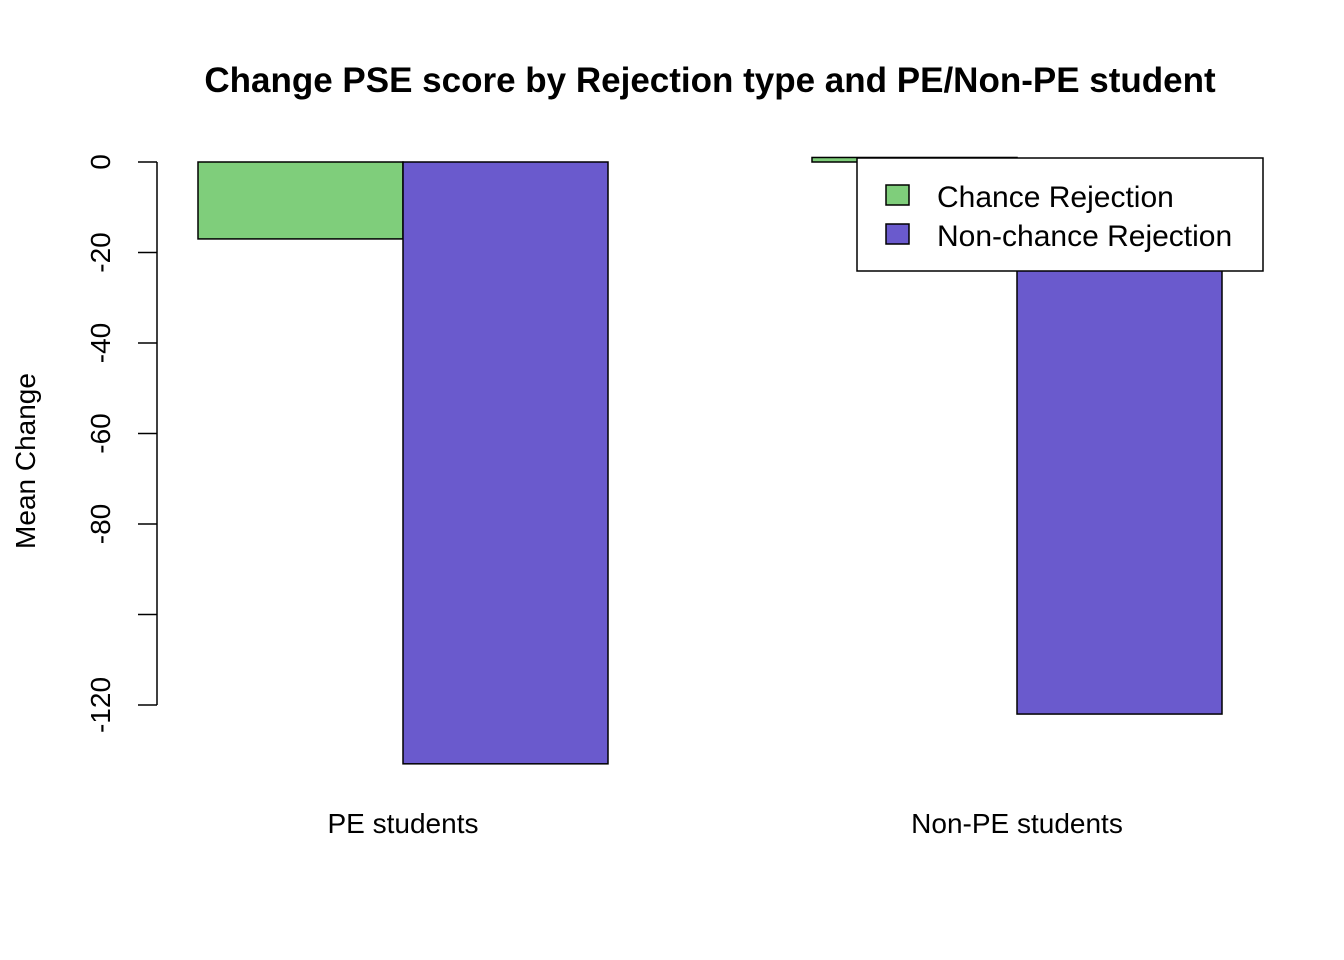  Describe the element at coordinates (725, 823) in the screenshot. I see `x-axis-labels: PE students Non-PE students` at that location.